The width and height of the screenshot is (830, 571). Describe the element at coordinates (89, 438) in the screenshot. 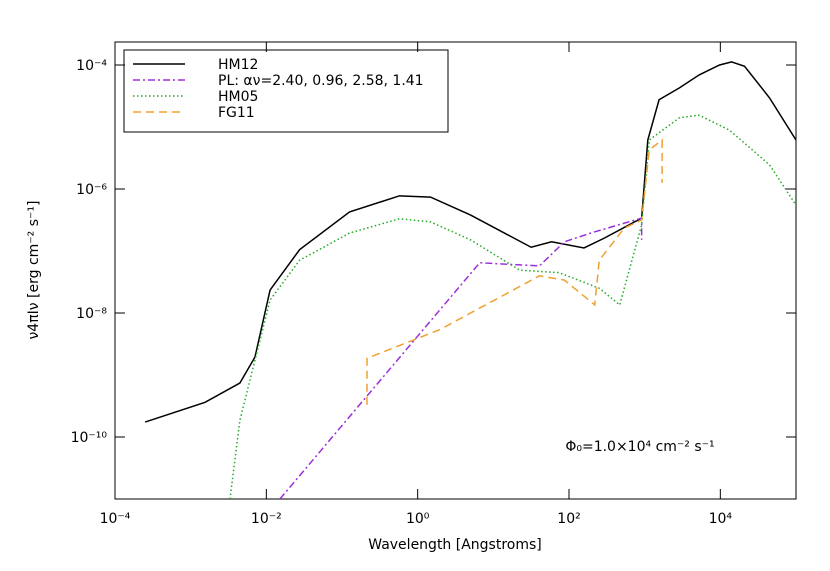

I see `y-tick-label: 10⁻¹⁰` at that location.